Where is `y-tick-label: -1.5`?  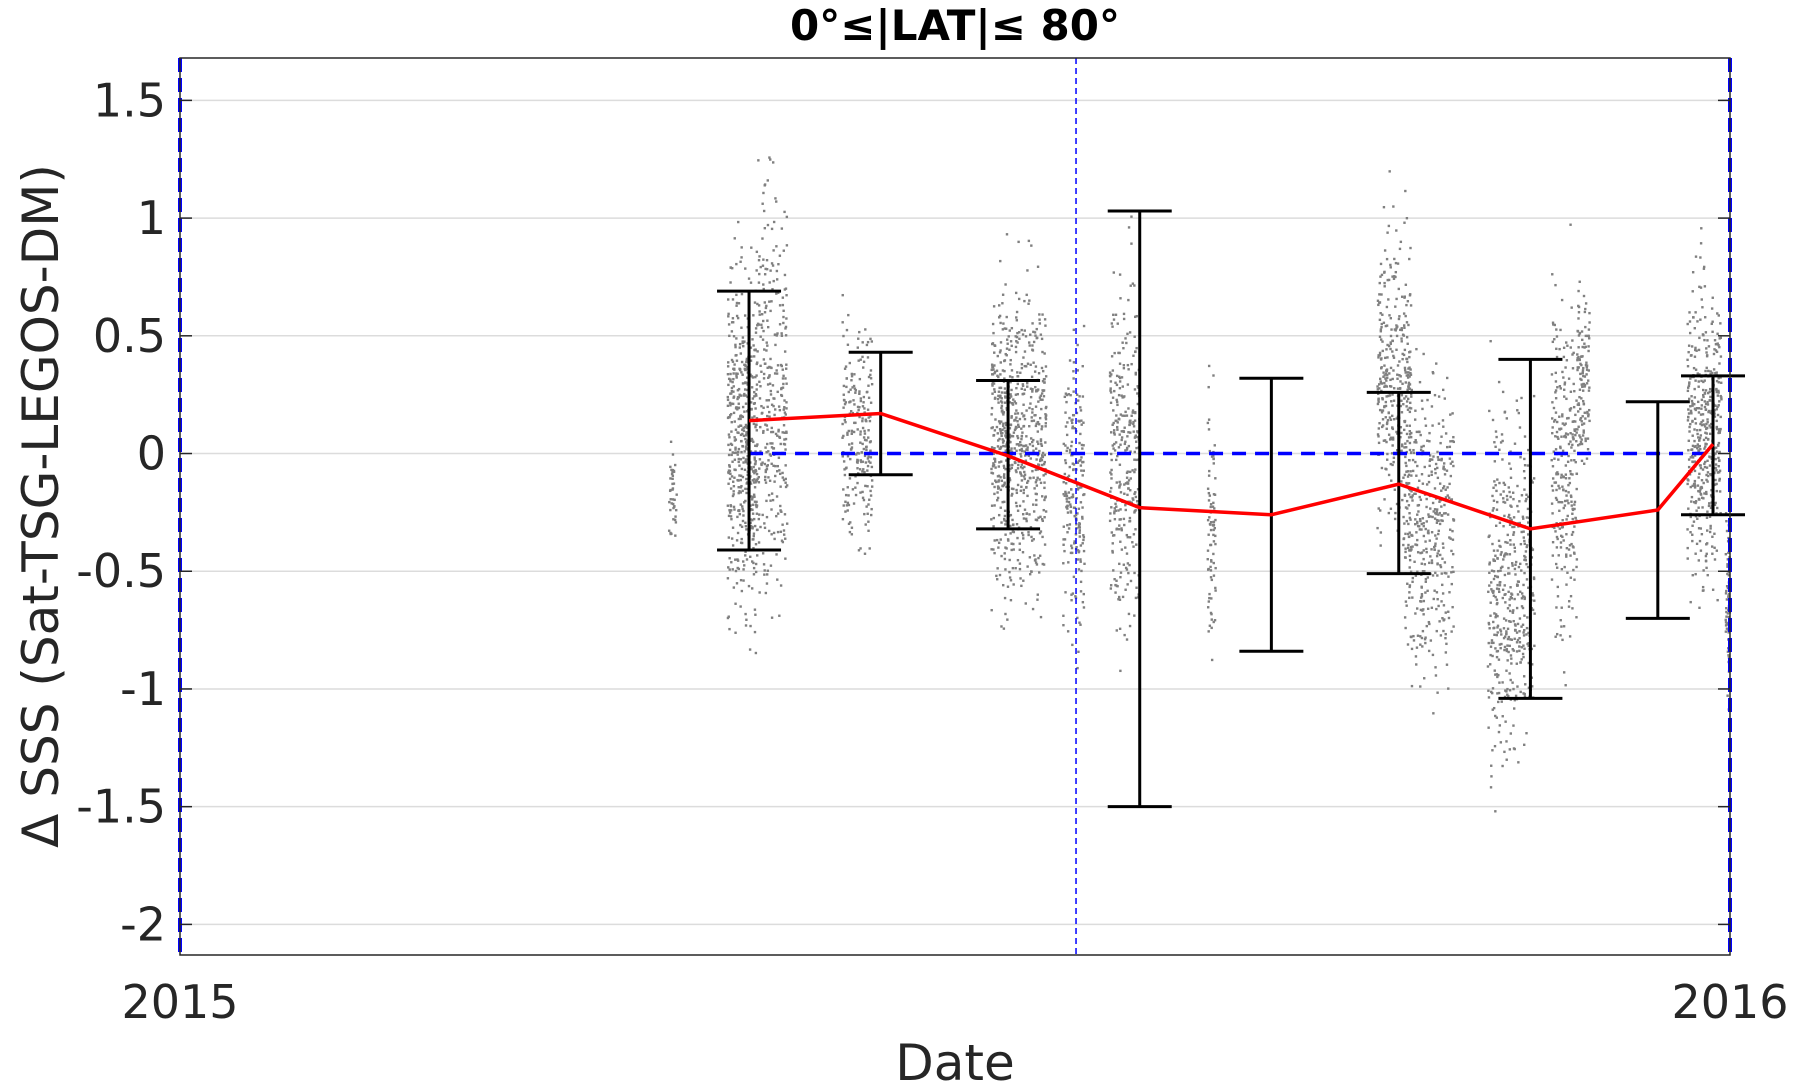 y-tick-label: -1.5 is located at coordinates (121, 807).